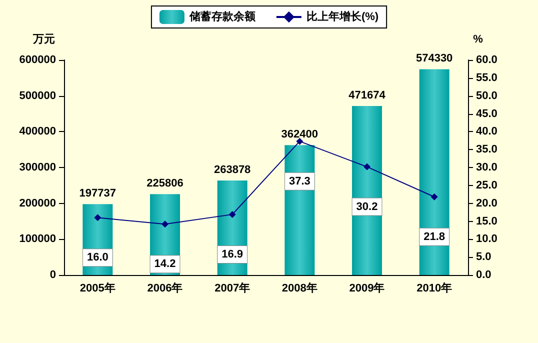  I want to click on x-tick-label: 2009年, so click(367, 288).